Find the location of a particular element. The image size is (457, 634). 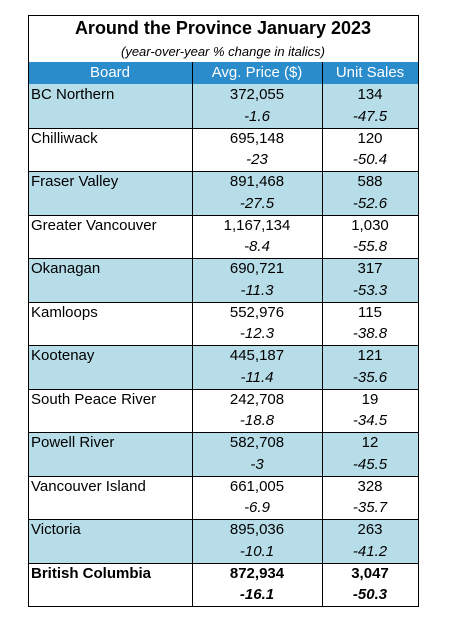

avg-price: 552,976 is located at coordinates (257, 312).